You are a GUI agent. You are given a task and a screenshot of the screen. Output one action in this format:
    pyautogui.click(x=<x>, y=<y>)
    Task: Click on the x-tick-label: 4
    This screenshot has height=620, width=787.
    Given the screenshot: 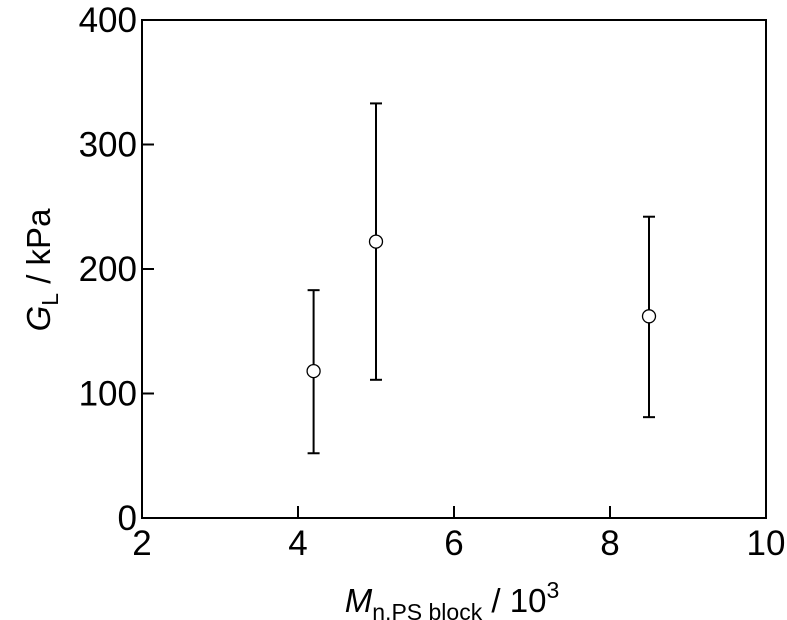 What is the action you would take?
    pyautogui.click(x=297, y=543)
    